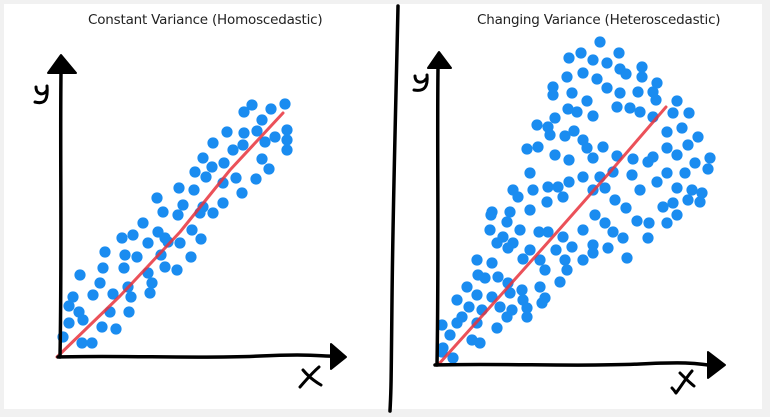 The image size is (770, 417). What do you see at coordinates (437, 216) in the screenshot?
I see `right-y-axis` at bounding box center [437, 216].